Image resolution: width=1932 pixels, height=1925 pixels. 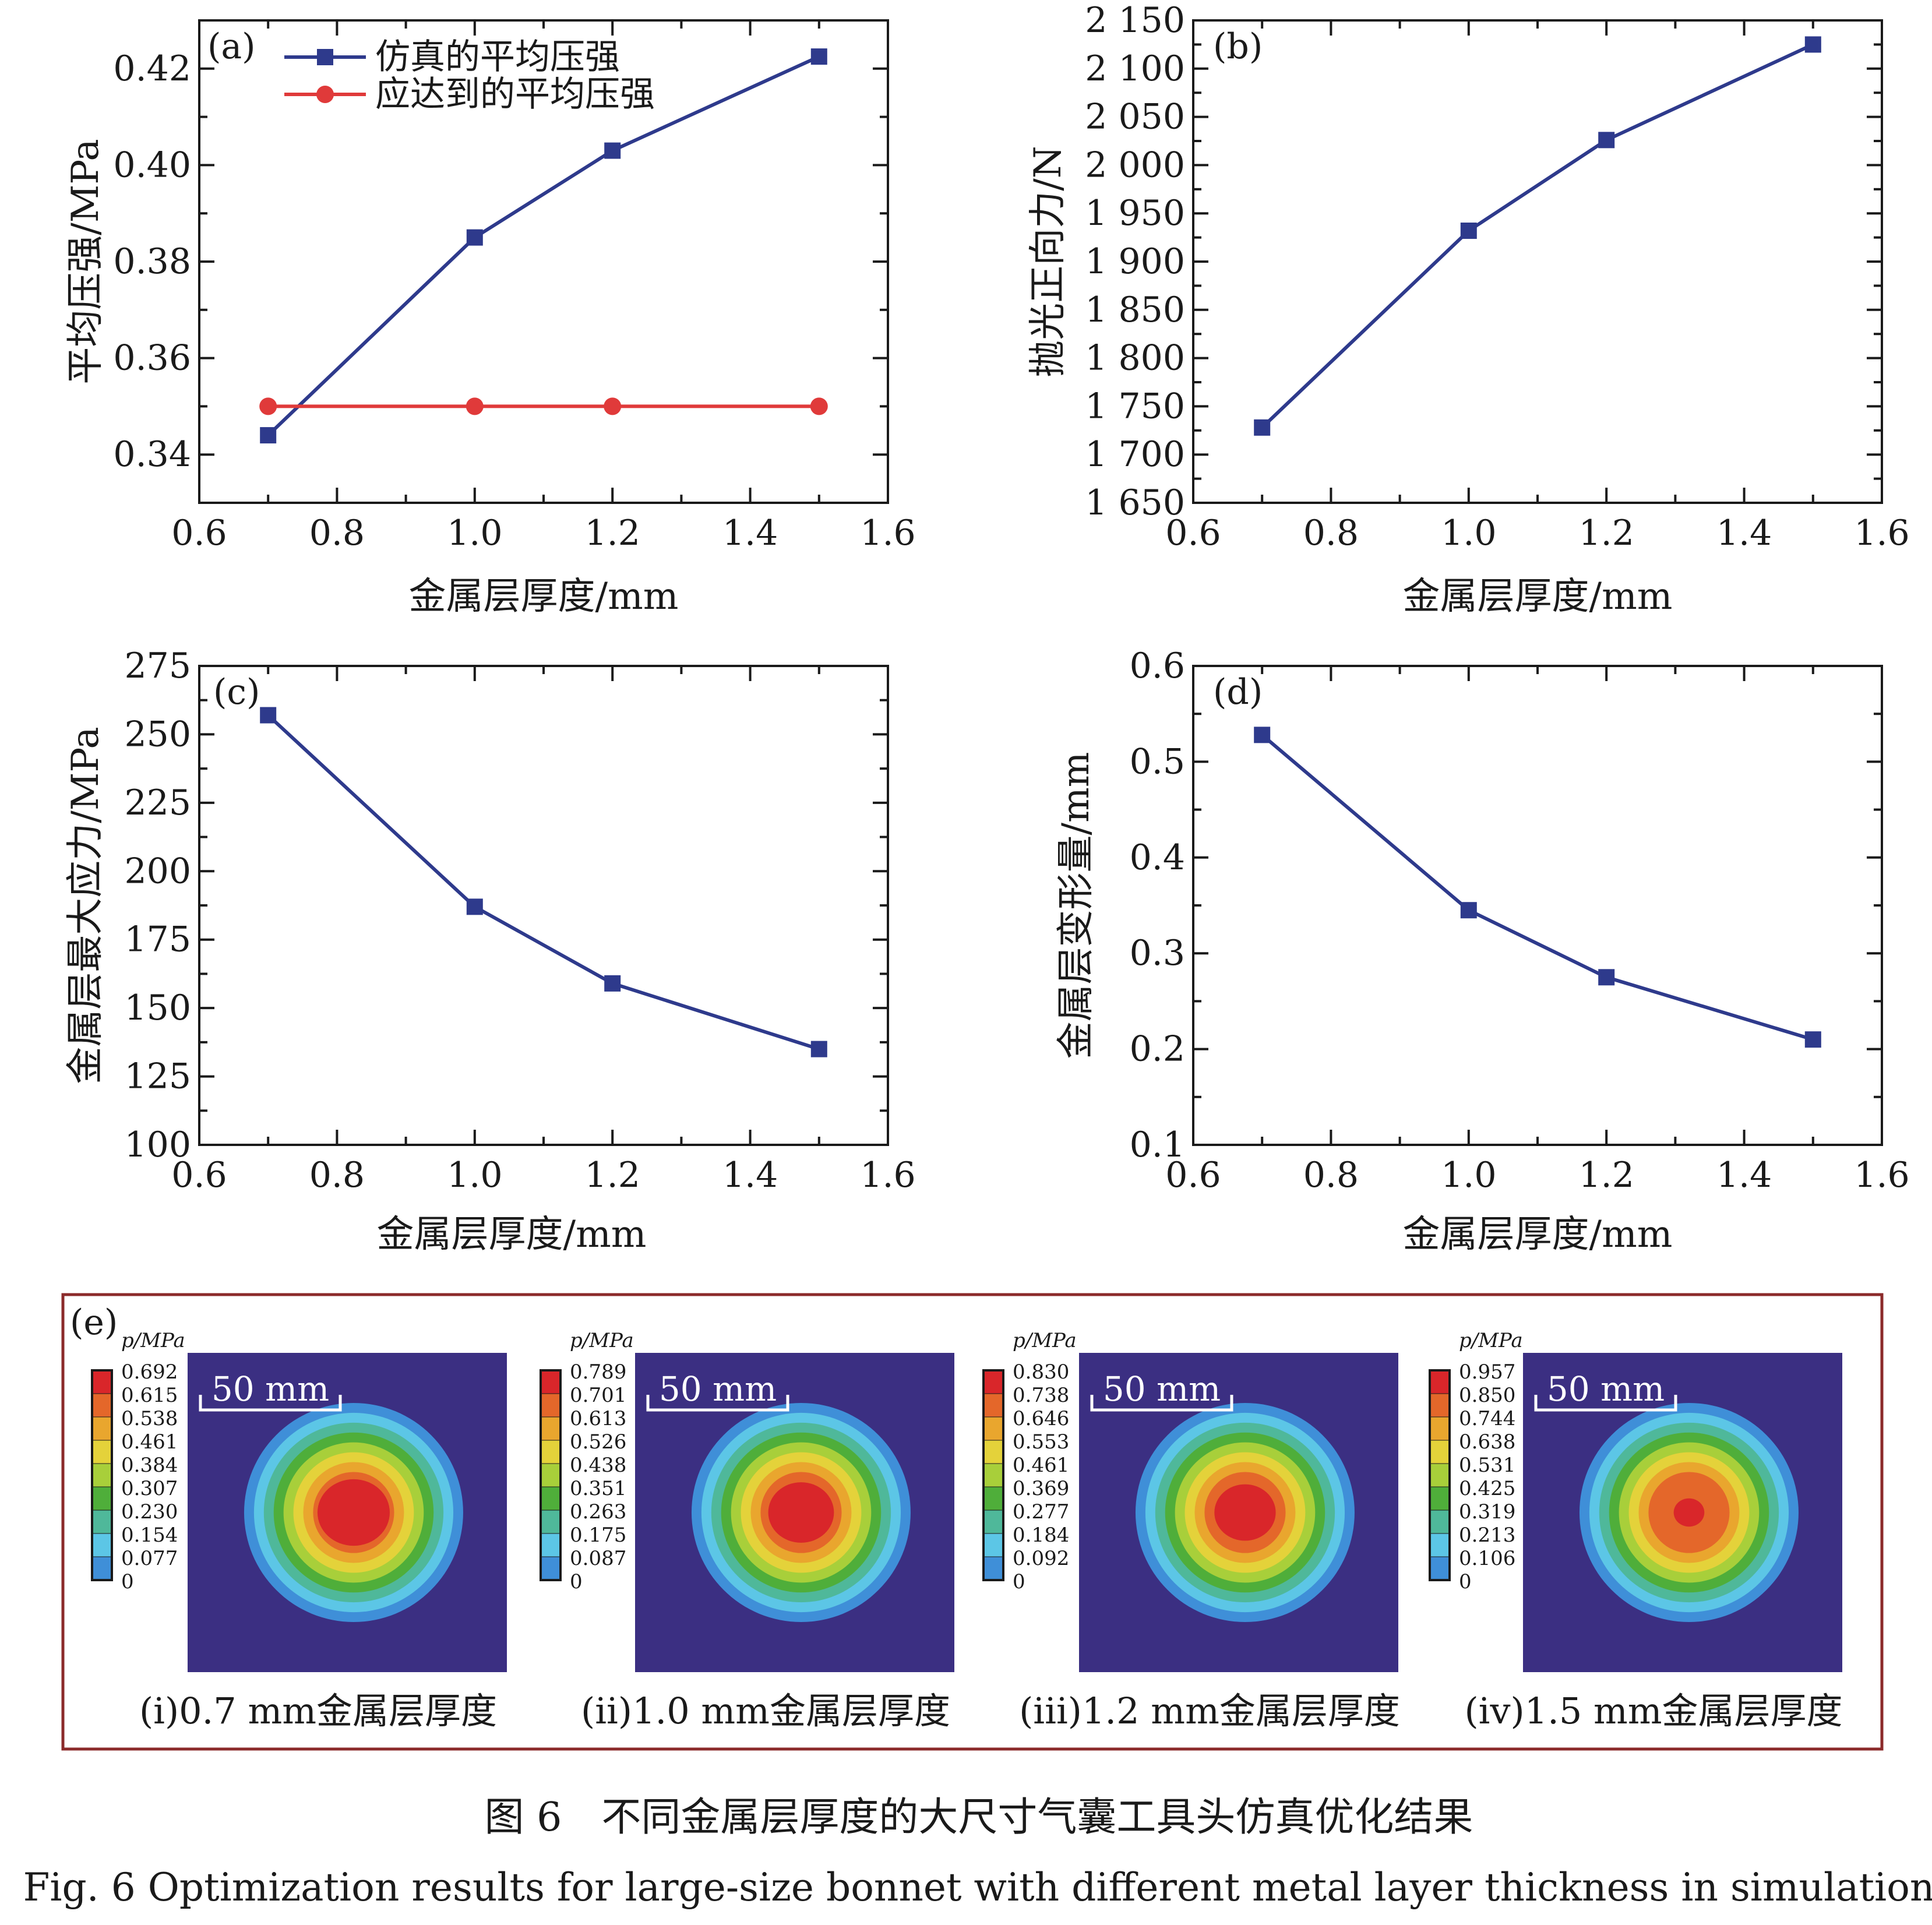 What do you see at coordinates (1135, 68) in the screenshot?
I see `y-tick-label: 2 100` at bounding box center [1135, 68].